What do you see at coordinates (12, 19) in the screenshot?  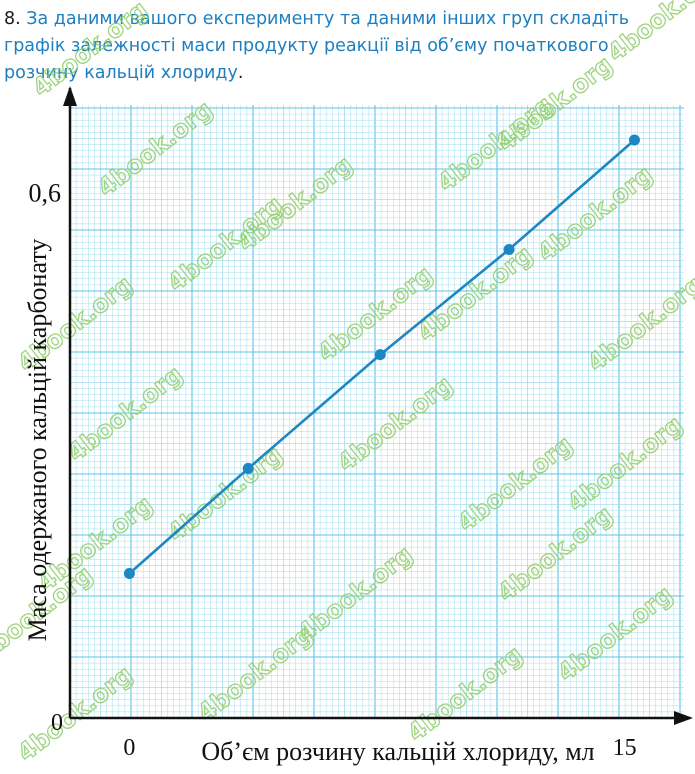 I see `task-number: 8.` at bounding box center [12, 19].